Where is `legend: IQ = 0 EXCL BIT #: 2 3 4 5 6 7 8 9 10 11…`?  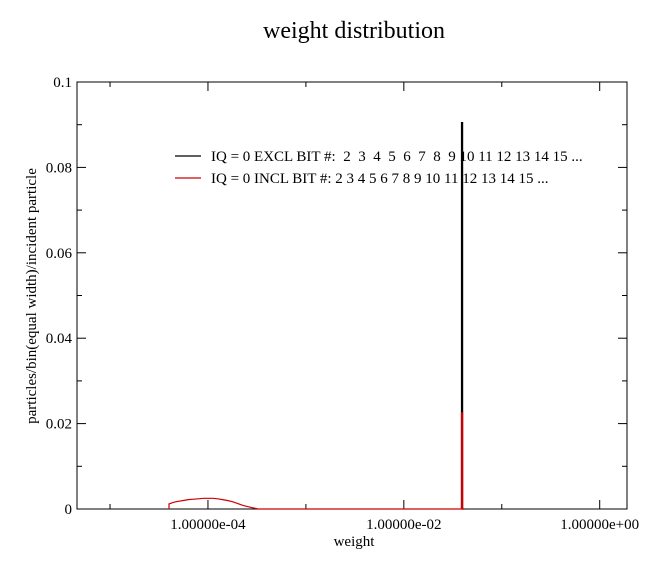 legend: IQ = 0 EXCL BIT #: 2 3 4 5 6 7 8 9 10 11… is located at coordinates (379, 168).